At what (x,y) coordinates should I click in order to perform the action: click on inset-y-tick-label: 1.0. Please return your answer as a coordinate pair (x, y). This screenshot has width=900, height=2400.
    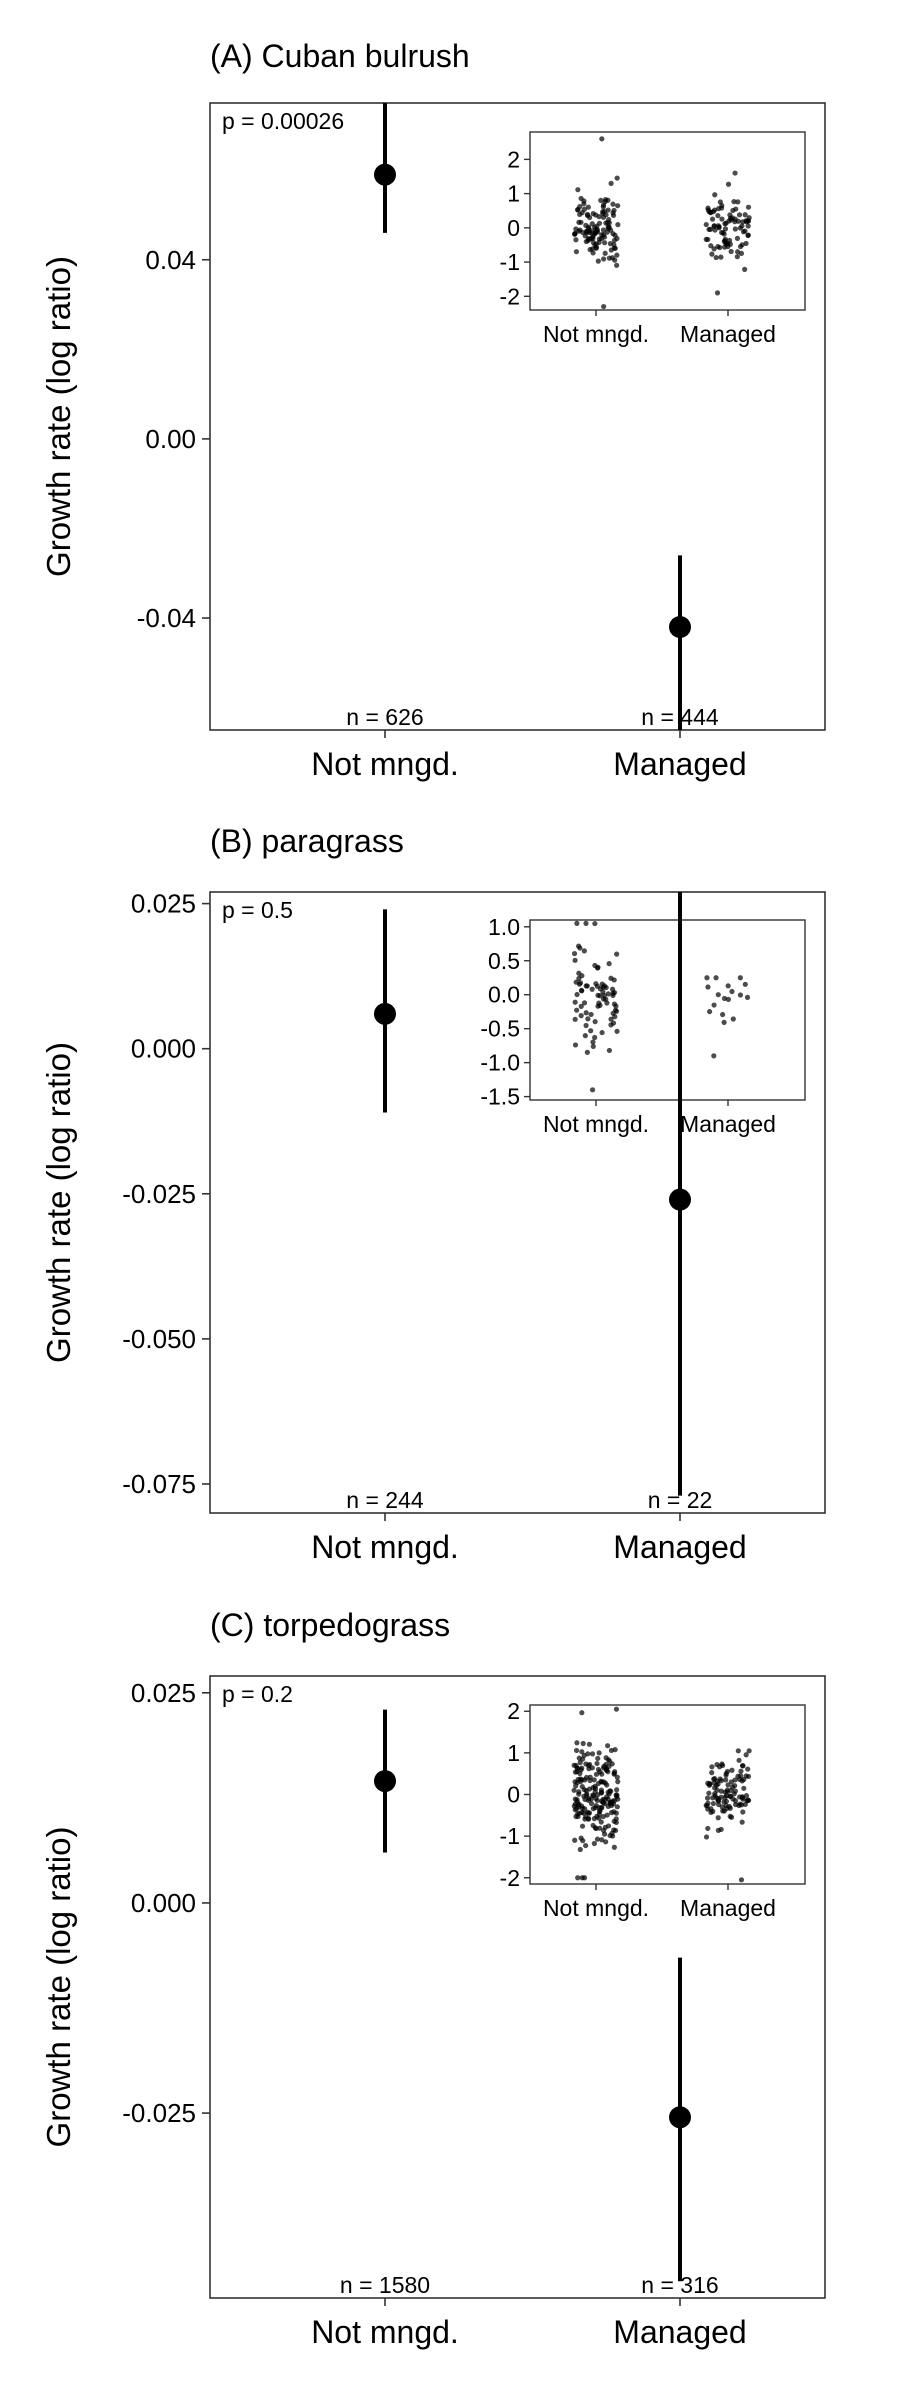
    Looking at the image, I should click on (504, 927).